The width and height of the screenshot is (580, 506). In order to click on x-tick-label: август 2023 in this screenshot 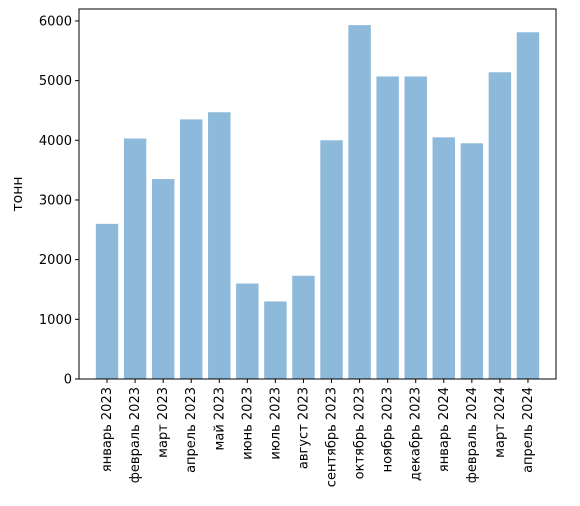, I will do `click(303, 428)`.